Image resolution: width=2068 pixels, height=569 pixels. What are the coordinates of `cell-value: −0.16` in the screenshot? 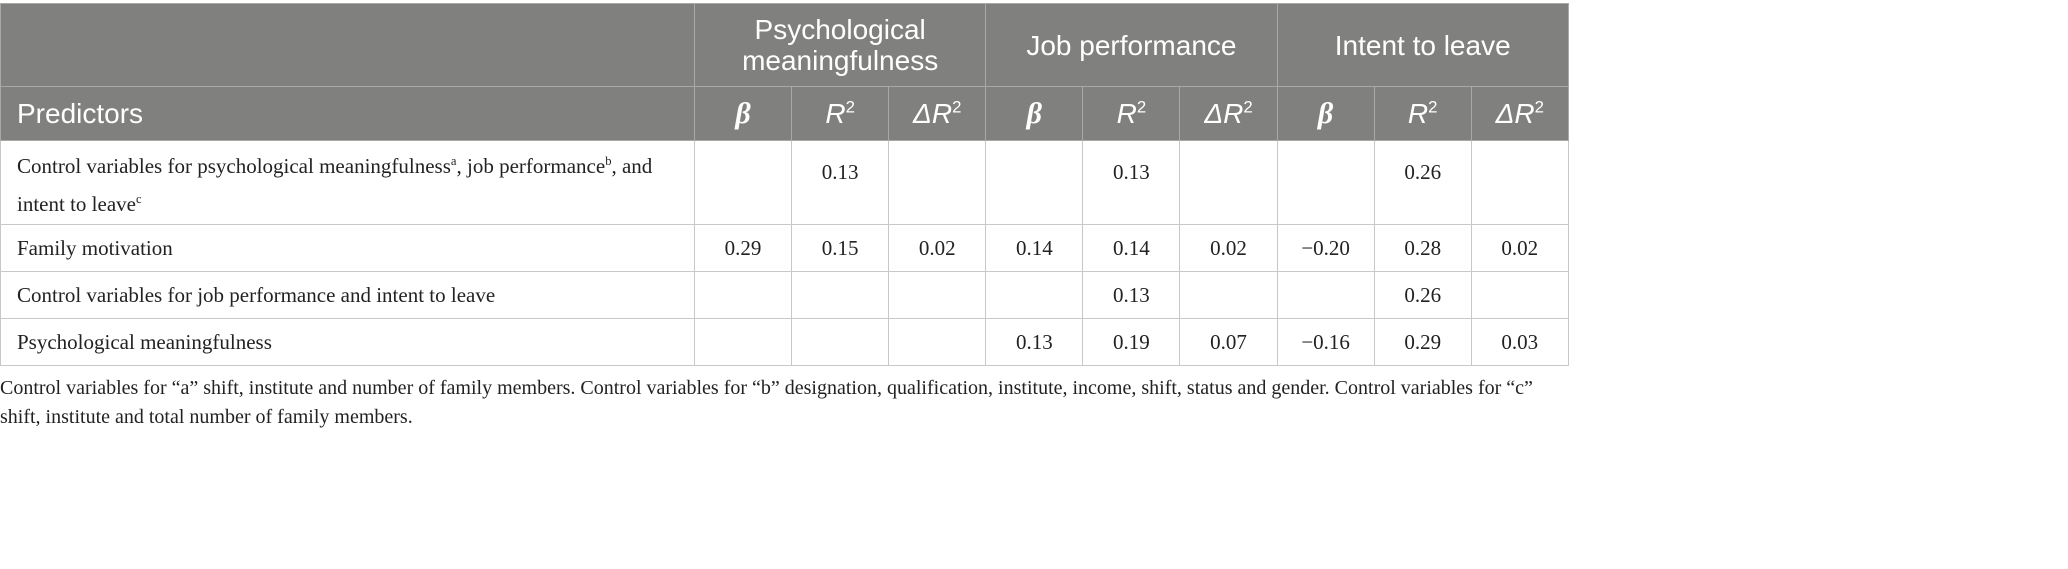 It's located at (1325, 341).